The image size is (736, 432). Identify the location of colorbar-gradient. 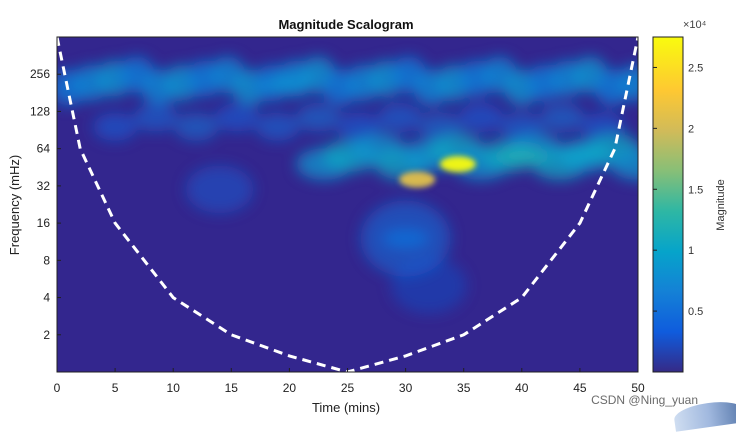
(668, 204).